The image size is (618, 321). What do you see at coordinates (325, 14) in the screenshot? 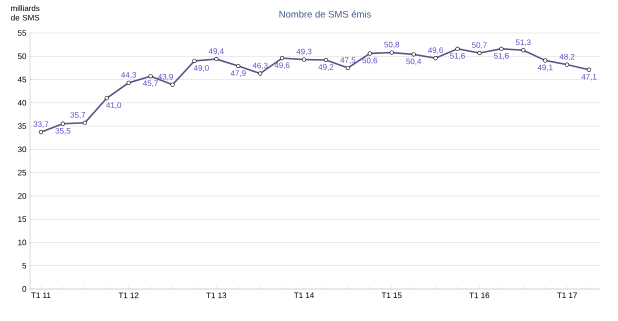
I see `chart-title: Nombre de SMS émis` at bounding box center [325, 14].